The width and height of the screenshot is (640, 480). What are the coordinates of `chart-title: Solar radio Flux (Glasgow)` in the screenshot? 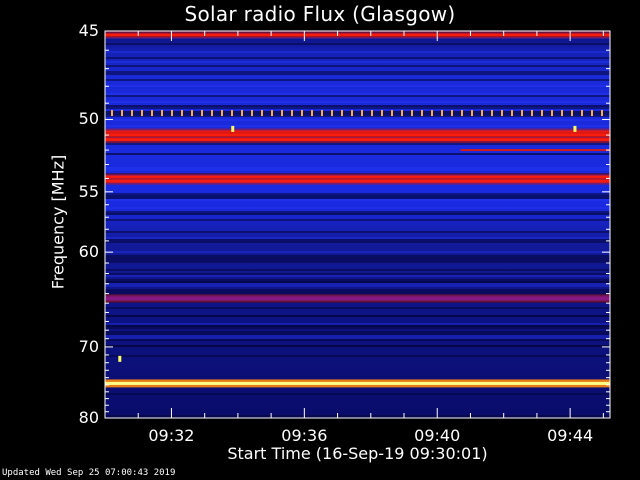 It's located at (320, 14).